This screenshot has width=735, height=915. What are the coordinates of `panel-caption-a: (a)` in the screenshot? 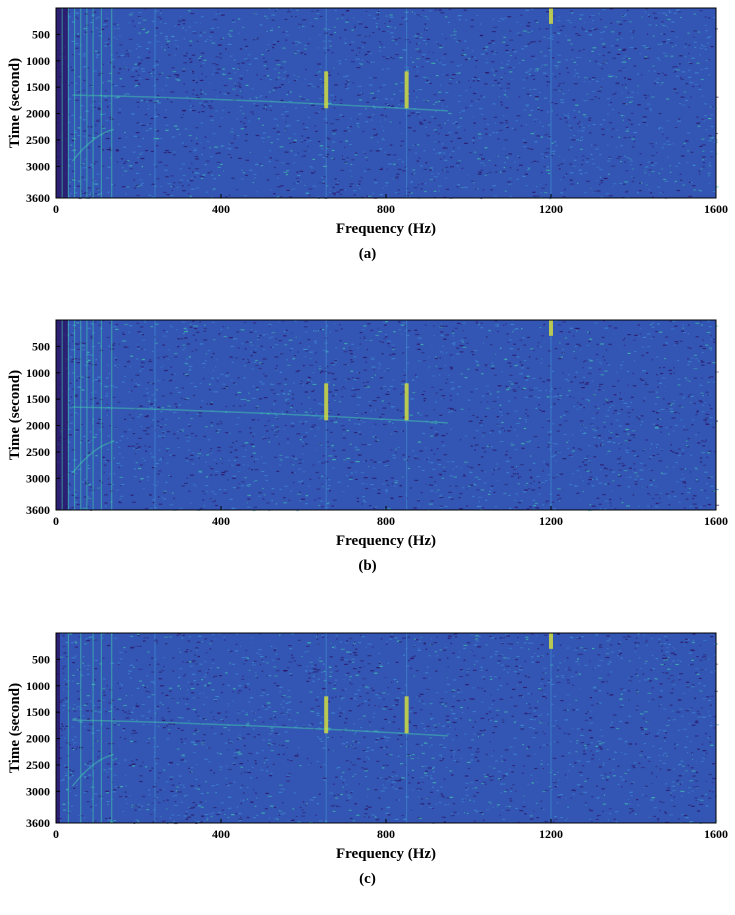 It's located at (367, 254).